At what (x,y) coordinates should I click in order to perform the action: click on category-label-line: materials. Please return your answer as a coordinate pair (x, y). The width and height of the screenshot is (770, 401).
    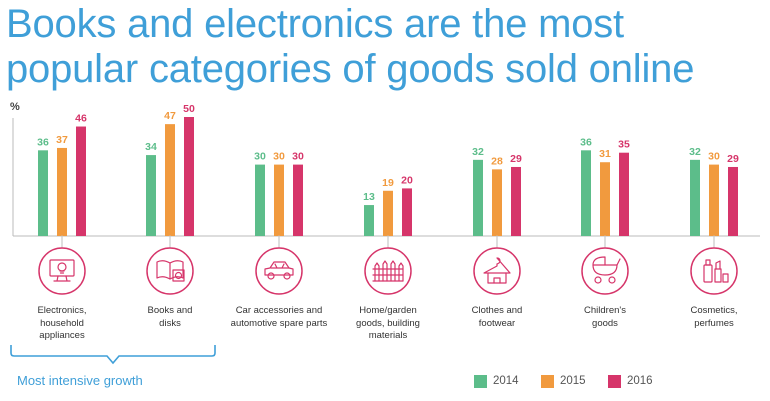
    Looking at the image, I should click on (388, 335).